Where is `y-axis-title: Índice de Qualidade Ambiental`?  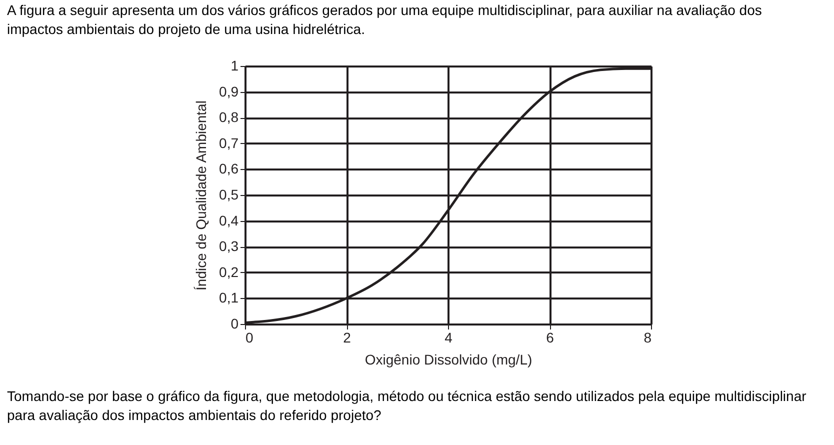 y-axis-title: Índice de Qualidade Ambiental is located at coordinates (201, 195).